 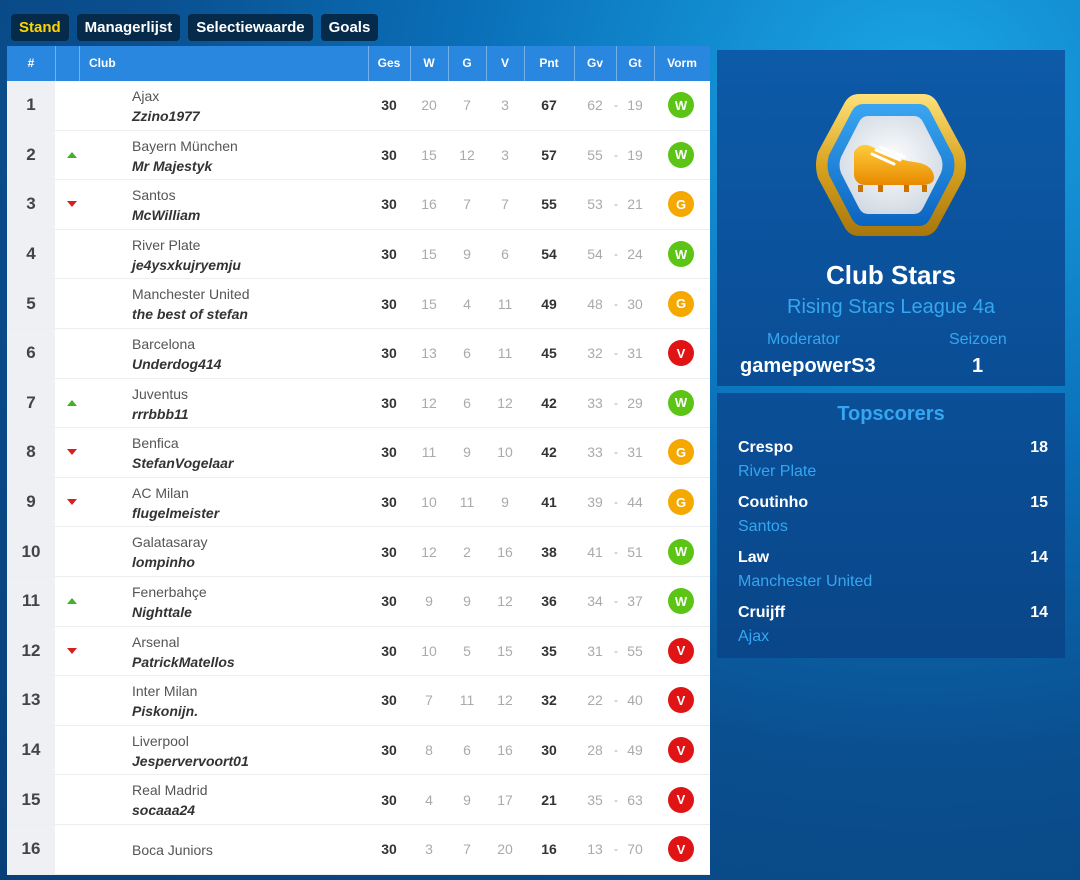 What do you see at coordinates (160, 492) in the screenshot?
I see `club-name: AC Milan` at bounding box center [160, 492].